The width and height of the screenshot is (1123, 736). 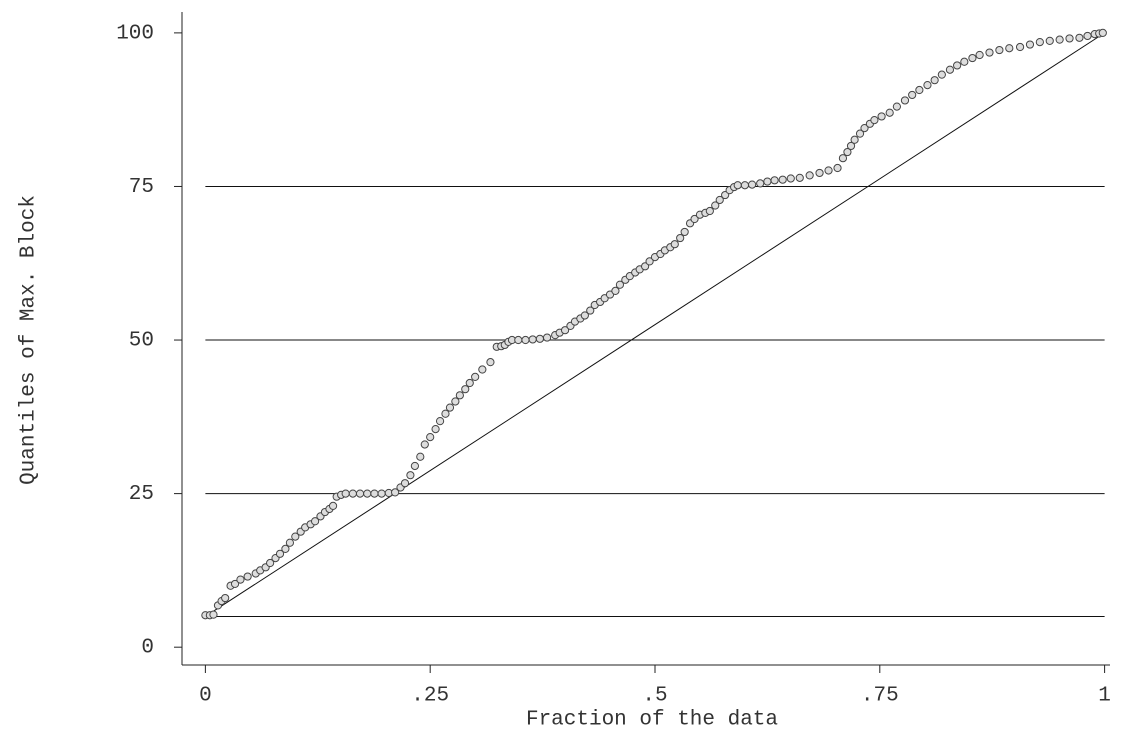 I want to click on y-tick-label: 0, so click(x=147, y=648).